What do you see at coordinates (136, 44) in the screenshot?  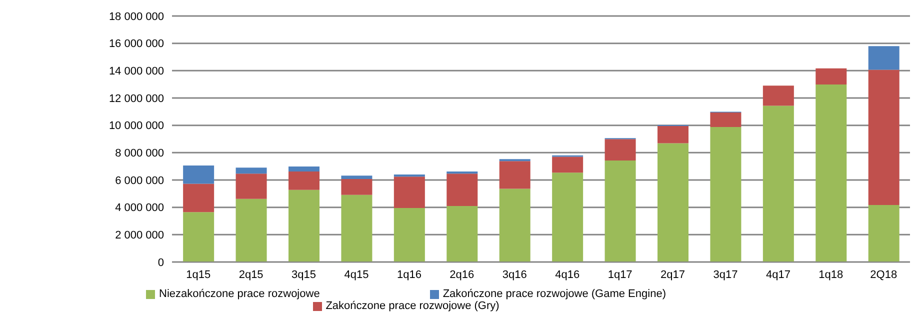 I see `y-tick-label: 16 000 000` at bounding box center [136, 44].